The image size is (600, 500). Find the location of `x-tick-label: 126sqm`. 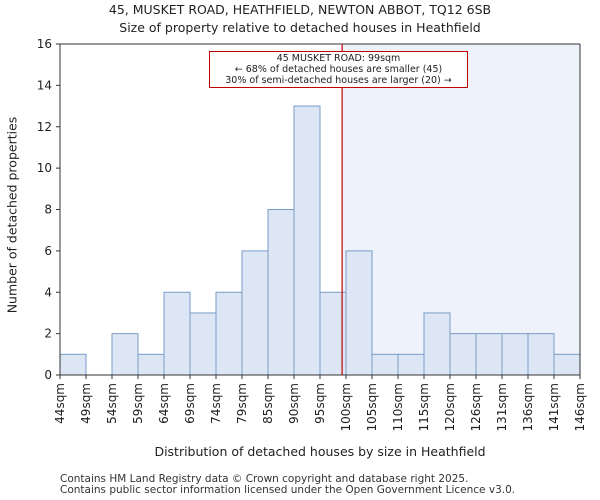

x-tick-label: 126sqm is located at coordinates (476, 407).